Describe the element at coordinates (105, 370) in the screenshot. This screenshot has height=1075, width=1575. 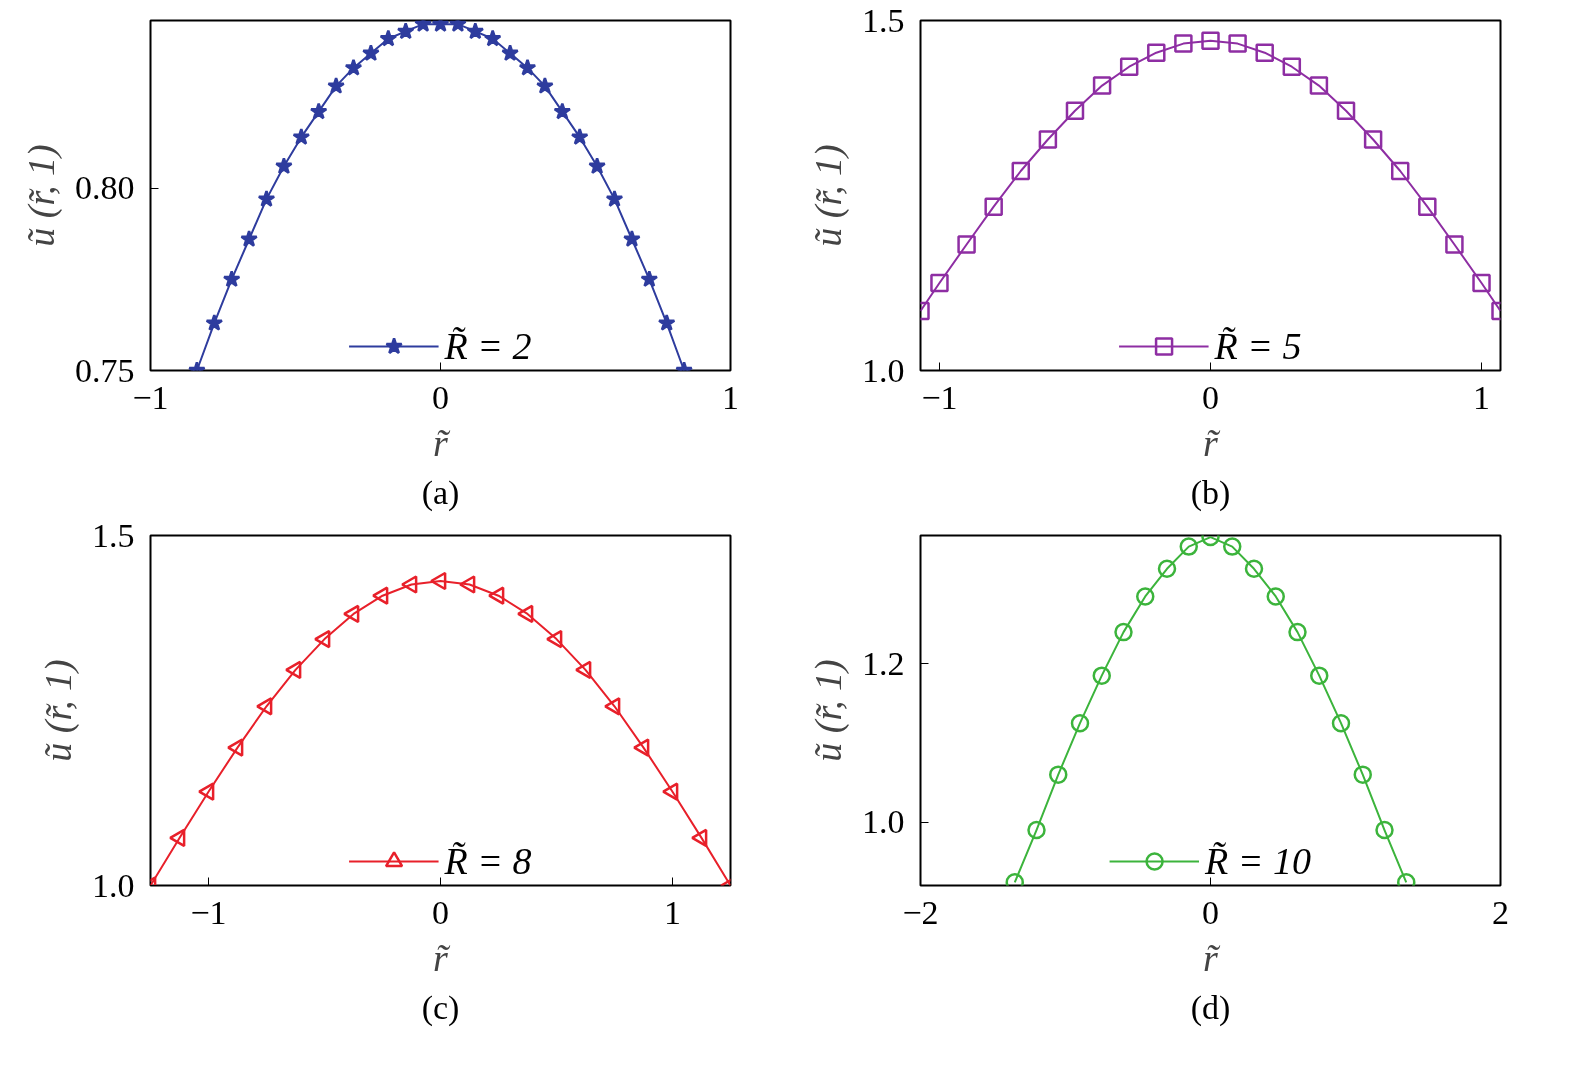
I see `y-tick-label: 0.75` at that location.